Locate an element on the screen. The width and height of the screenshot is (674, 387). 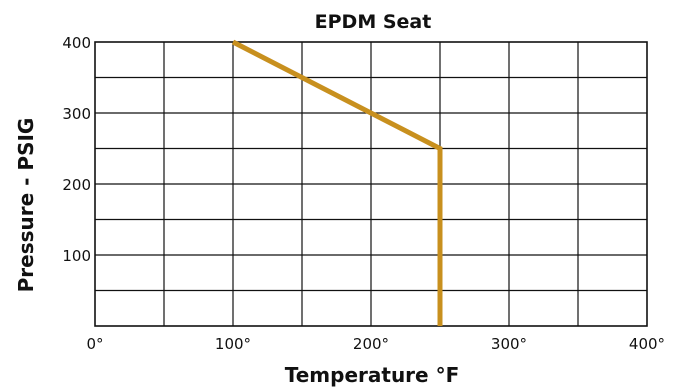
y-tick-label: 100 is located at coordinates (76, 256).